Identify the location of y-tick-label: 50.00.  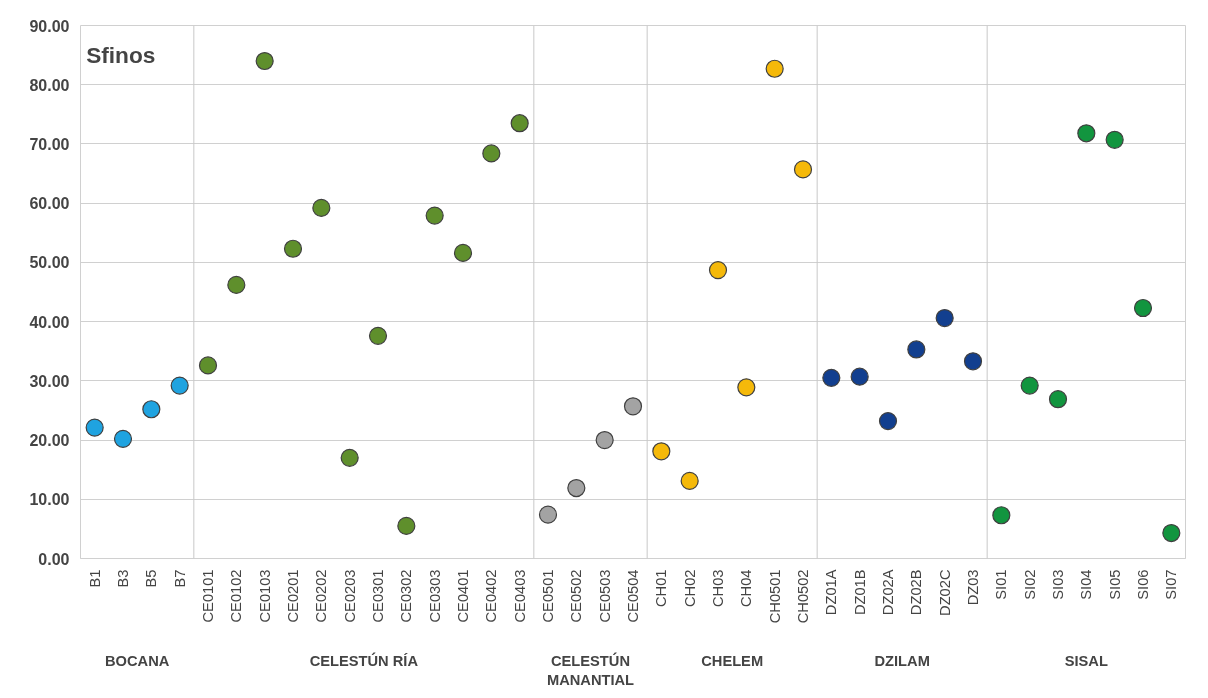
(49, 263).